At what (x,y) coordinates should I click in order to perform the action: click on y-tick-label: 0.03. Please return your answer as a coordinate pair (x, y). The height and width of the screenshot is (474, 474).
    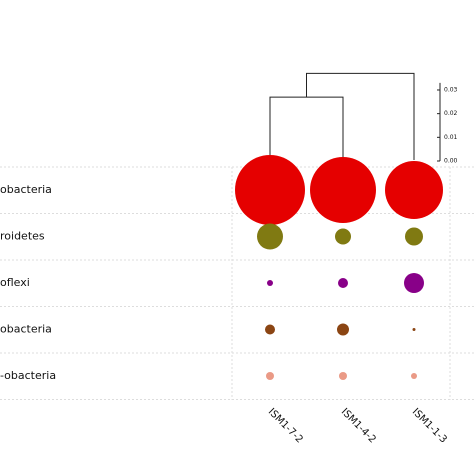
    Looking at the image, I should click on (451, 89).